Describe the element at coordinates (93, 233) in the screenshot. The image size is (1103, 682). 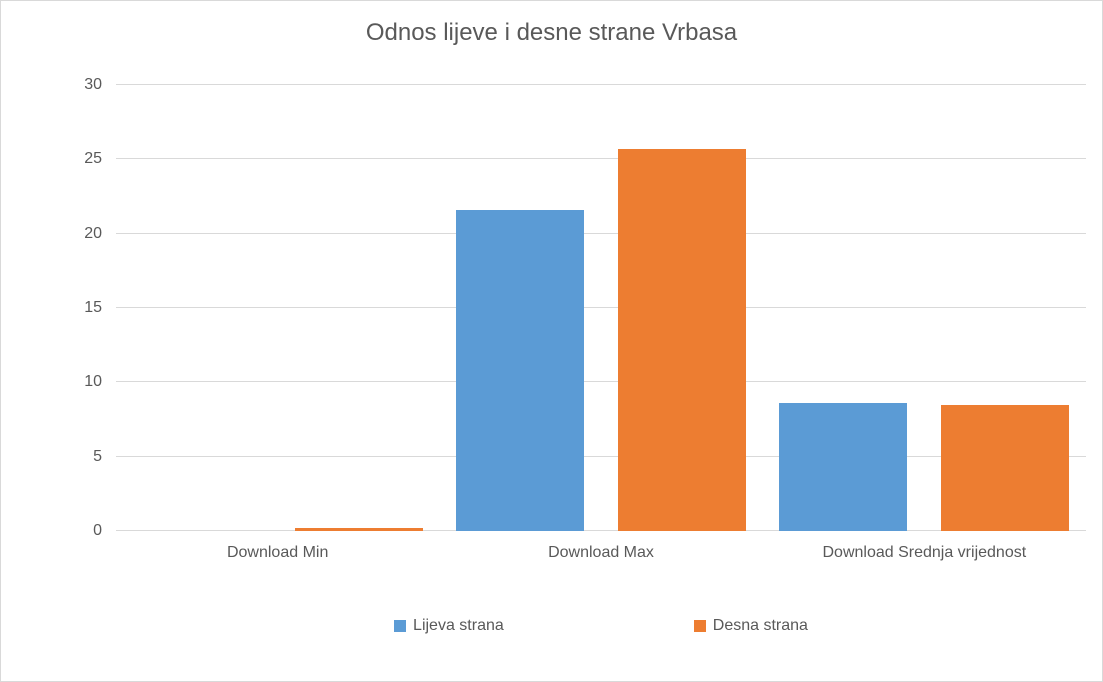
I see `y-tick-label: 20` at that location.